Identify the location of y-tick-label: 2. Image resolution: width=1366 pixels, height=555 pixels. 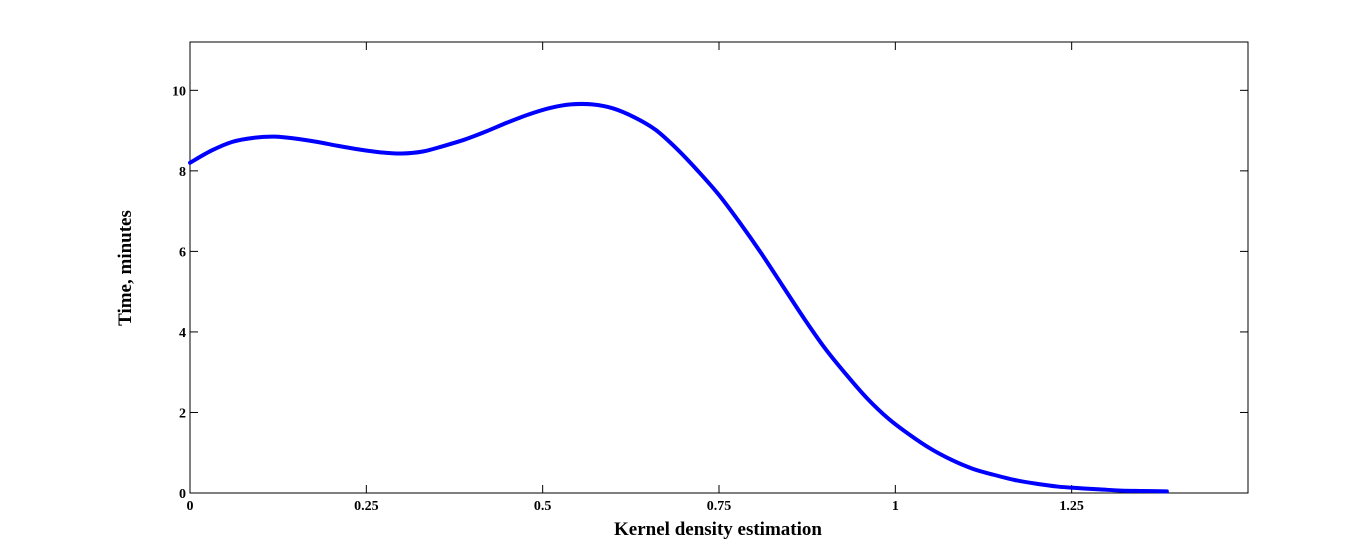
(182, 413).